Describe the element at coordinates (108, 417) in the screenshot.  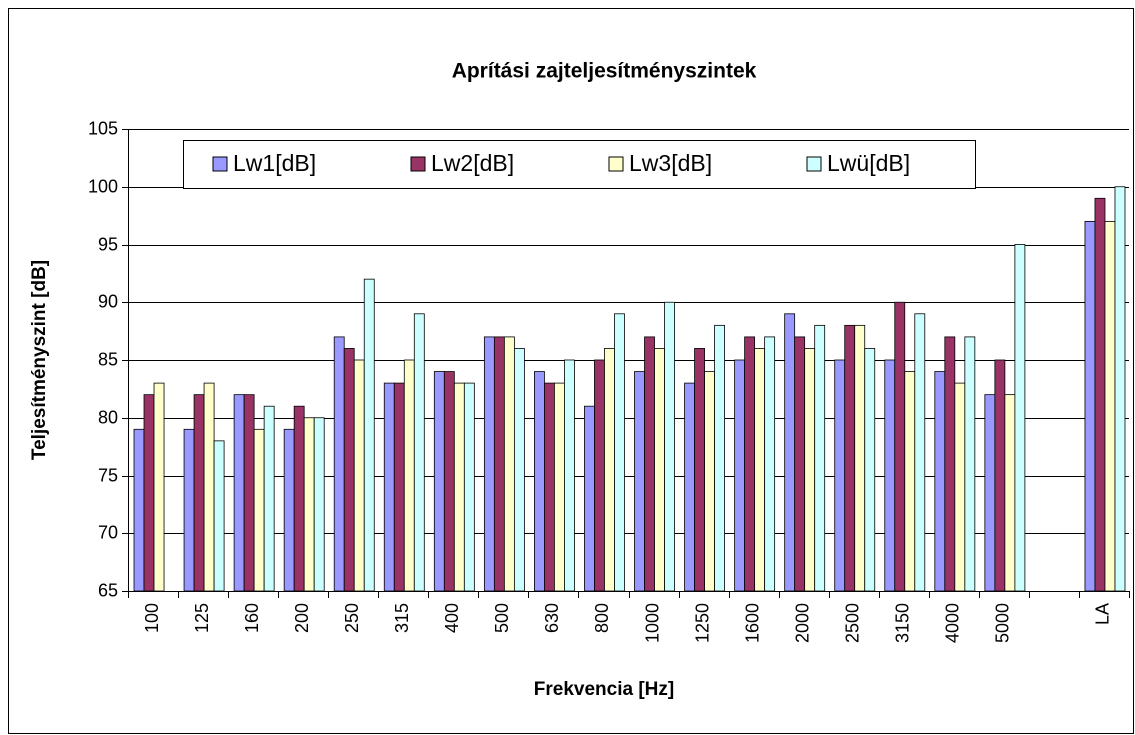
I see `y-tick-label: 80` at that location.